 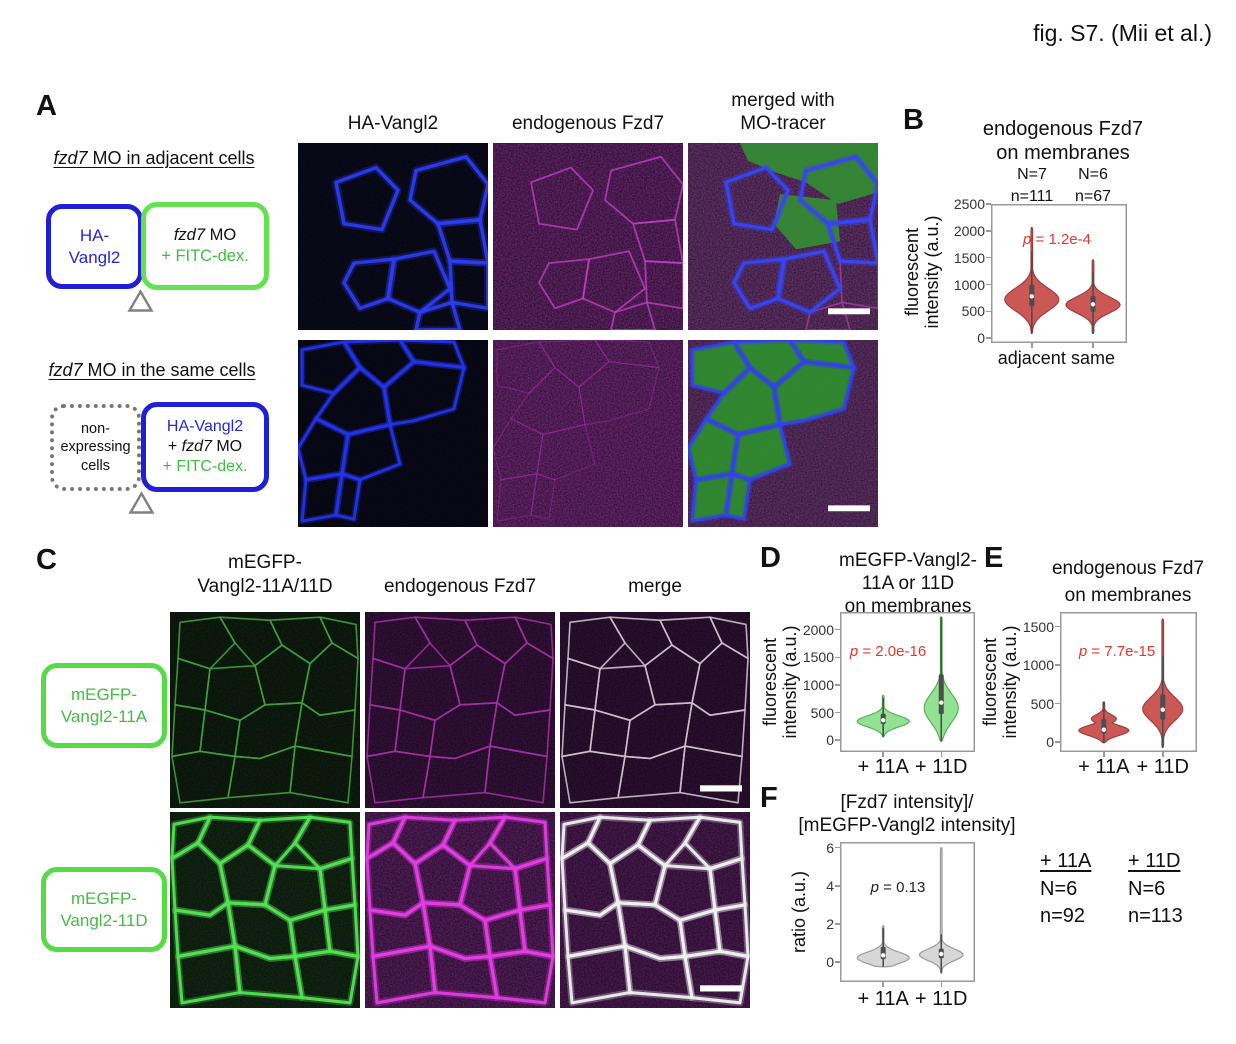 What do you see at coordinates (1122, 33) in the screenshot?
I see `figure-caption: fig. S7. (Mii et al.)` at bounding box center [1122, 33].